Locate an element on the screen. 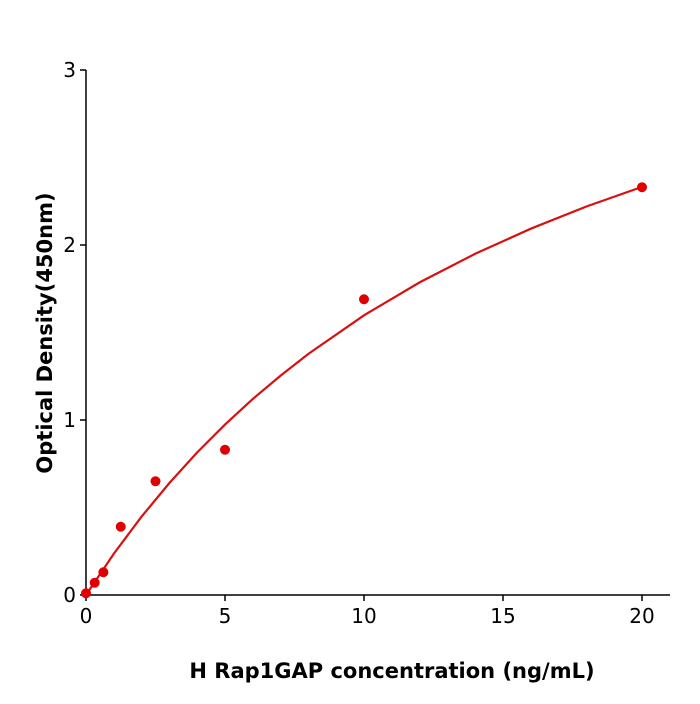  x-tick-label: 20 is located at coordinates (641, 616).